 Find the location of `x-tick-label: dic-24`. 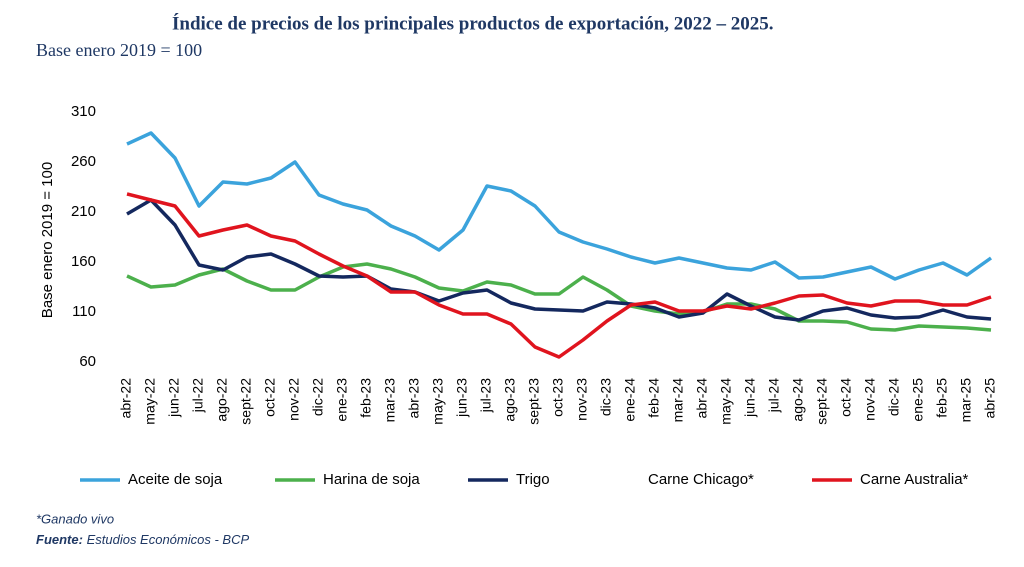

x-tick-label: dic-24 is located at coordinates (894, 397).